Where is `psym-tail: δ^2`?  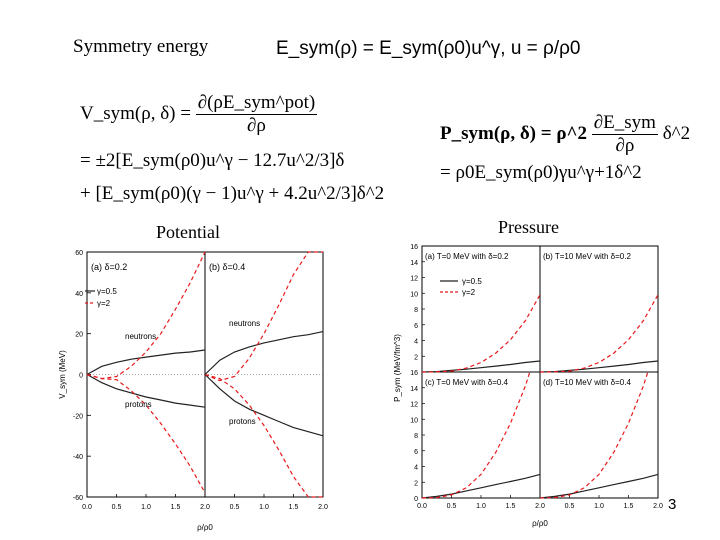 psym-tail: δ^2 is located at coordinates (676, 133).